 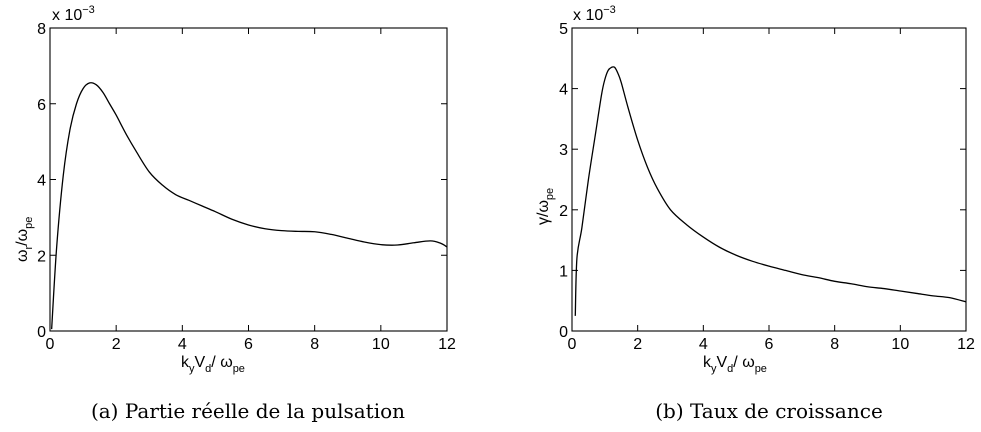 I want to click on panel-a-y-tick-labels: 0 2 4 6 8, so click(x=41, y=181).